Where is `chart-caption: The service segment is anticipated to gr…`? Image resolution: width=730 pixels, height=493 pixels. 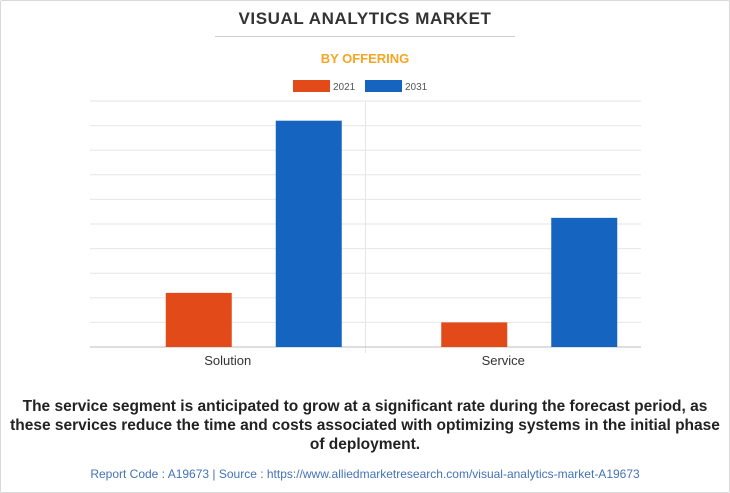 chart-caption: The service segment is anticipated to gr… is located at coordinates (365, 425).